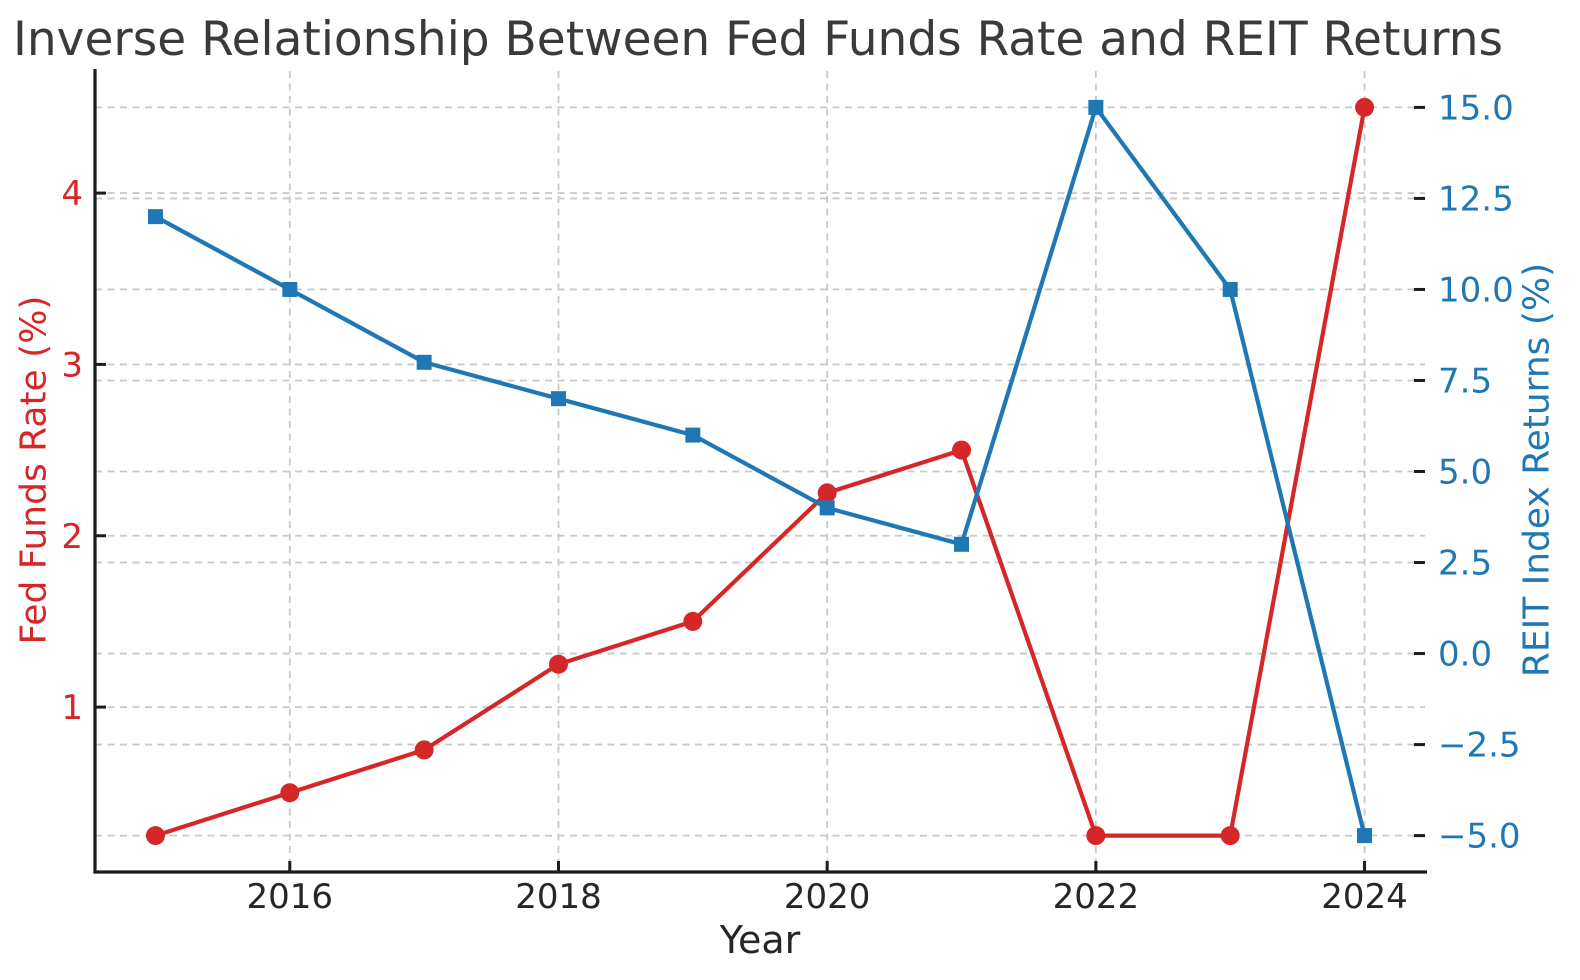 The image size is (1580, 980). What do you see at coordinates (1465, 473) in the screenshot?
I see `right-tick-label: 5.0` at bounding box center [1465, 473].